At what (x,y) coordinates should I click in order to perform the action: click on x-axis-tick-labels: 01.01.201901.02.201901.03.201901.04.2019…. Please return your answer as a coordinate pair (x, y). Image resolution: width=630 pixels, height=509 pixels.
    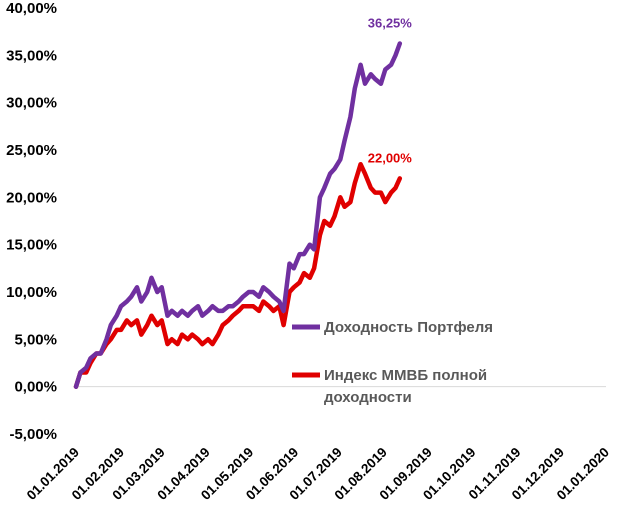
    Looking at the image, I should click on (318, 474).